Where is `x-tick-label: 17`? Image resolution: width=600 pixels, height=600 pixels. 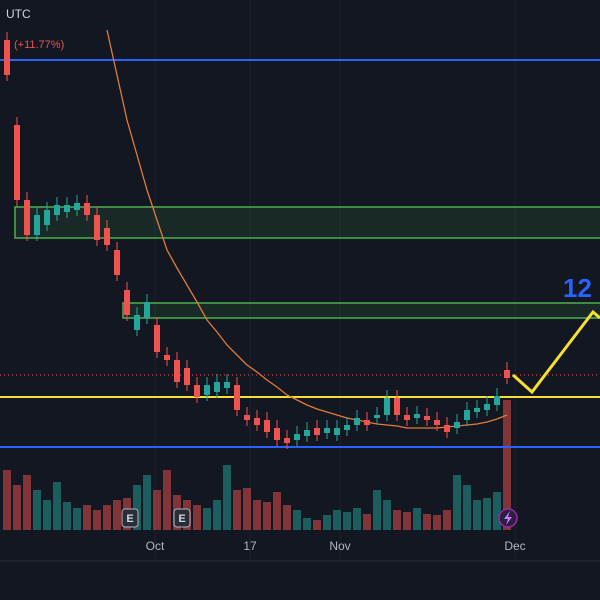 x-tick-label: 17 is located at coordinates (250, 546).